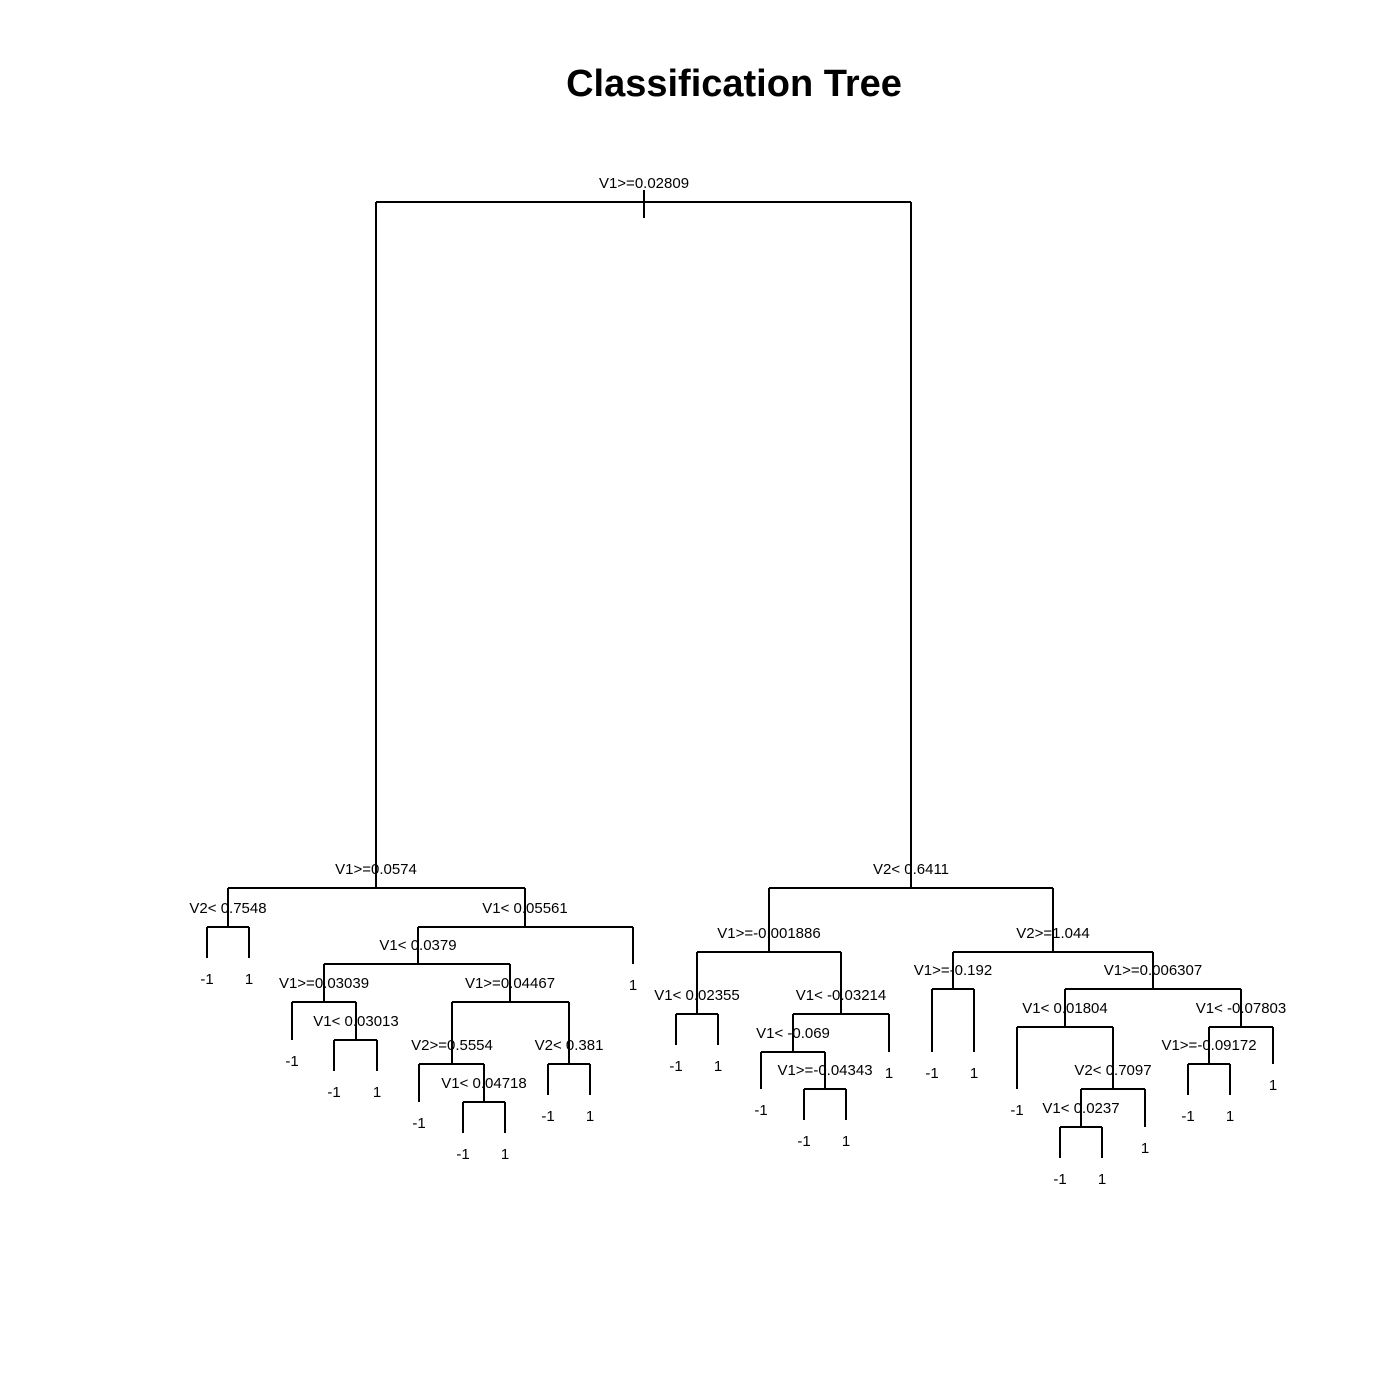 This screenshot has width=1400, height=1400. What do you see at coordinates (484, 1083) in the screenshot?
I see `split-condition-label: V1< 0.04718` at bounding box center [484, 1083].